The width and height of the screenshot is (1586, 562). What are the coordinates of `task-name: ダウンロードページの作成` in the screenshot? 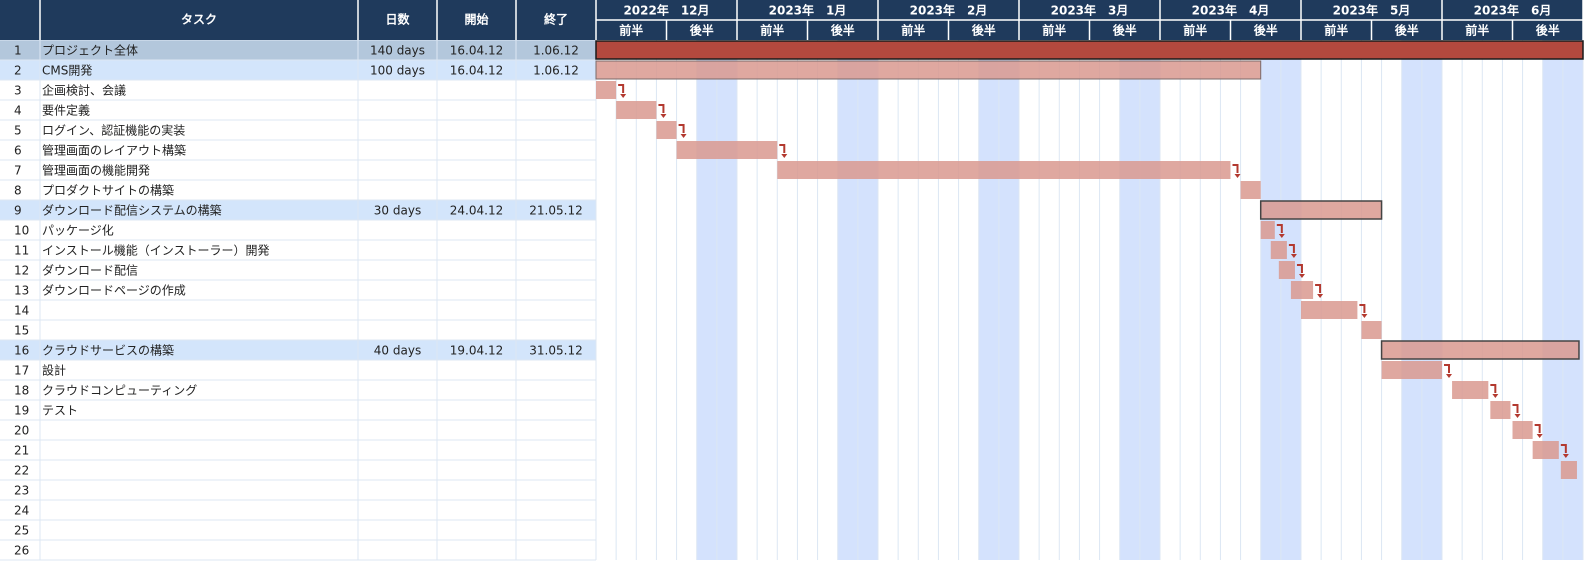 It's located at (114, 290).